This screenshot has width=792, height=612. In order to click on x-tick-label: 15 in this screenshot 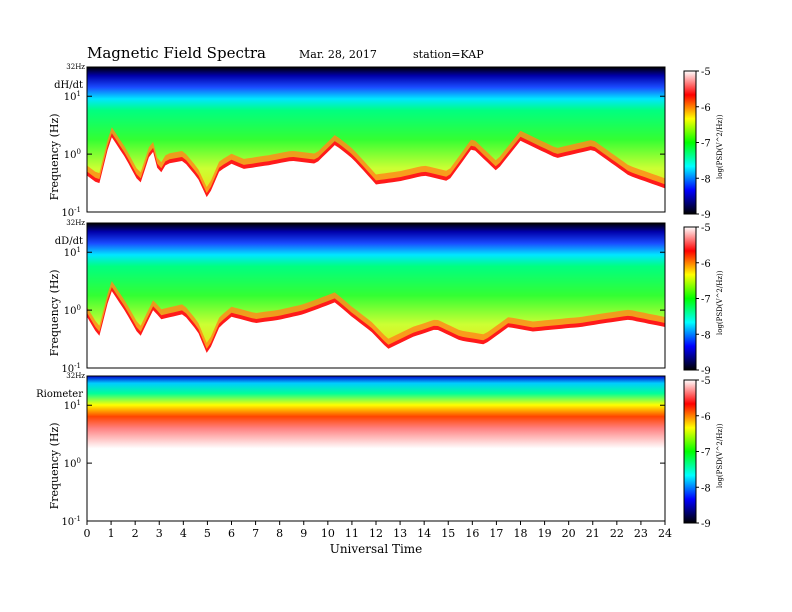, I will do `click(448, 533)`.